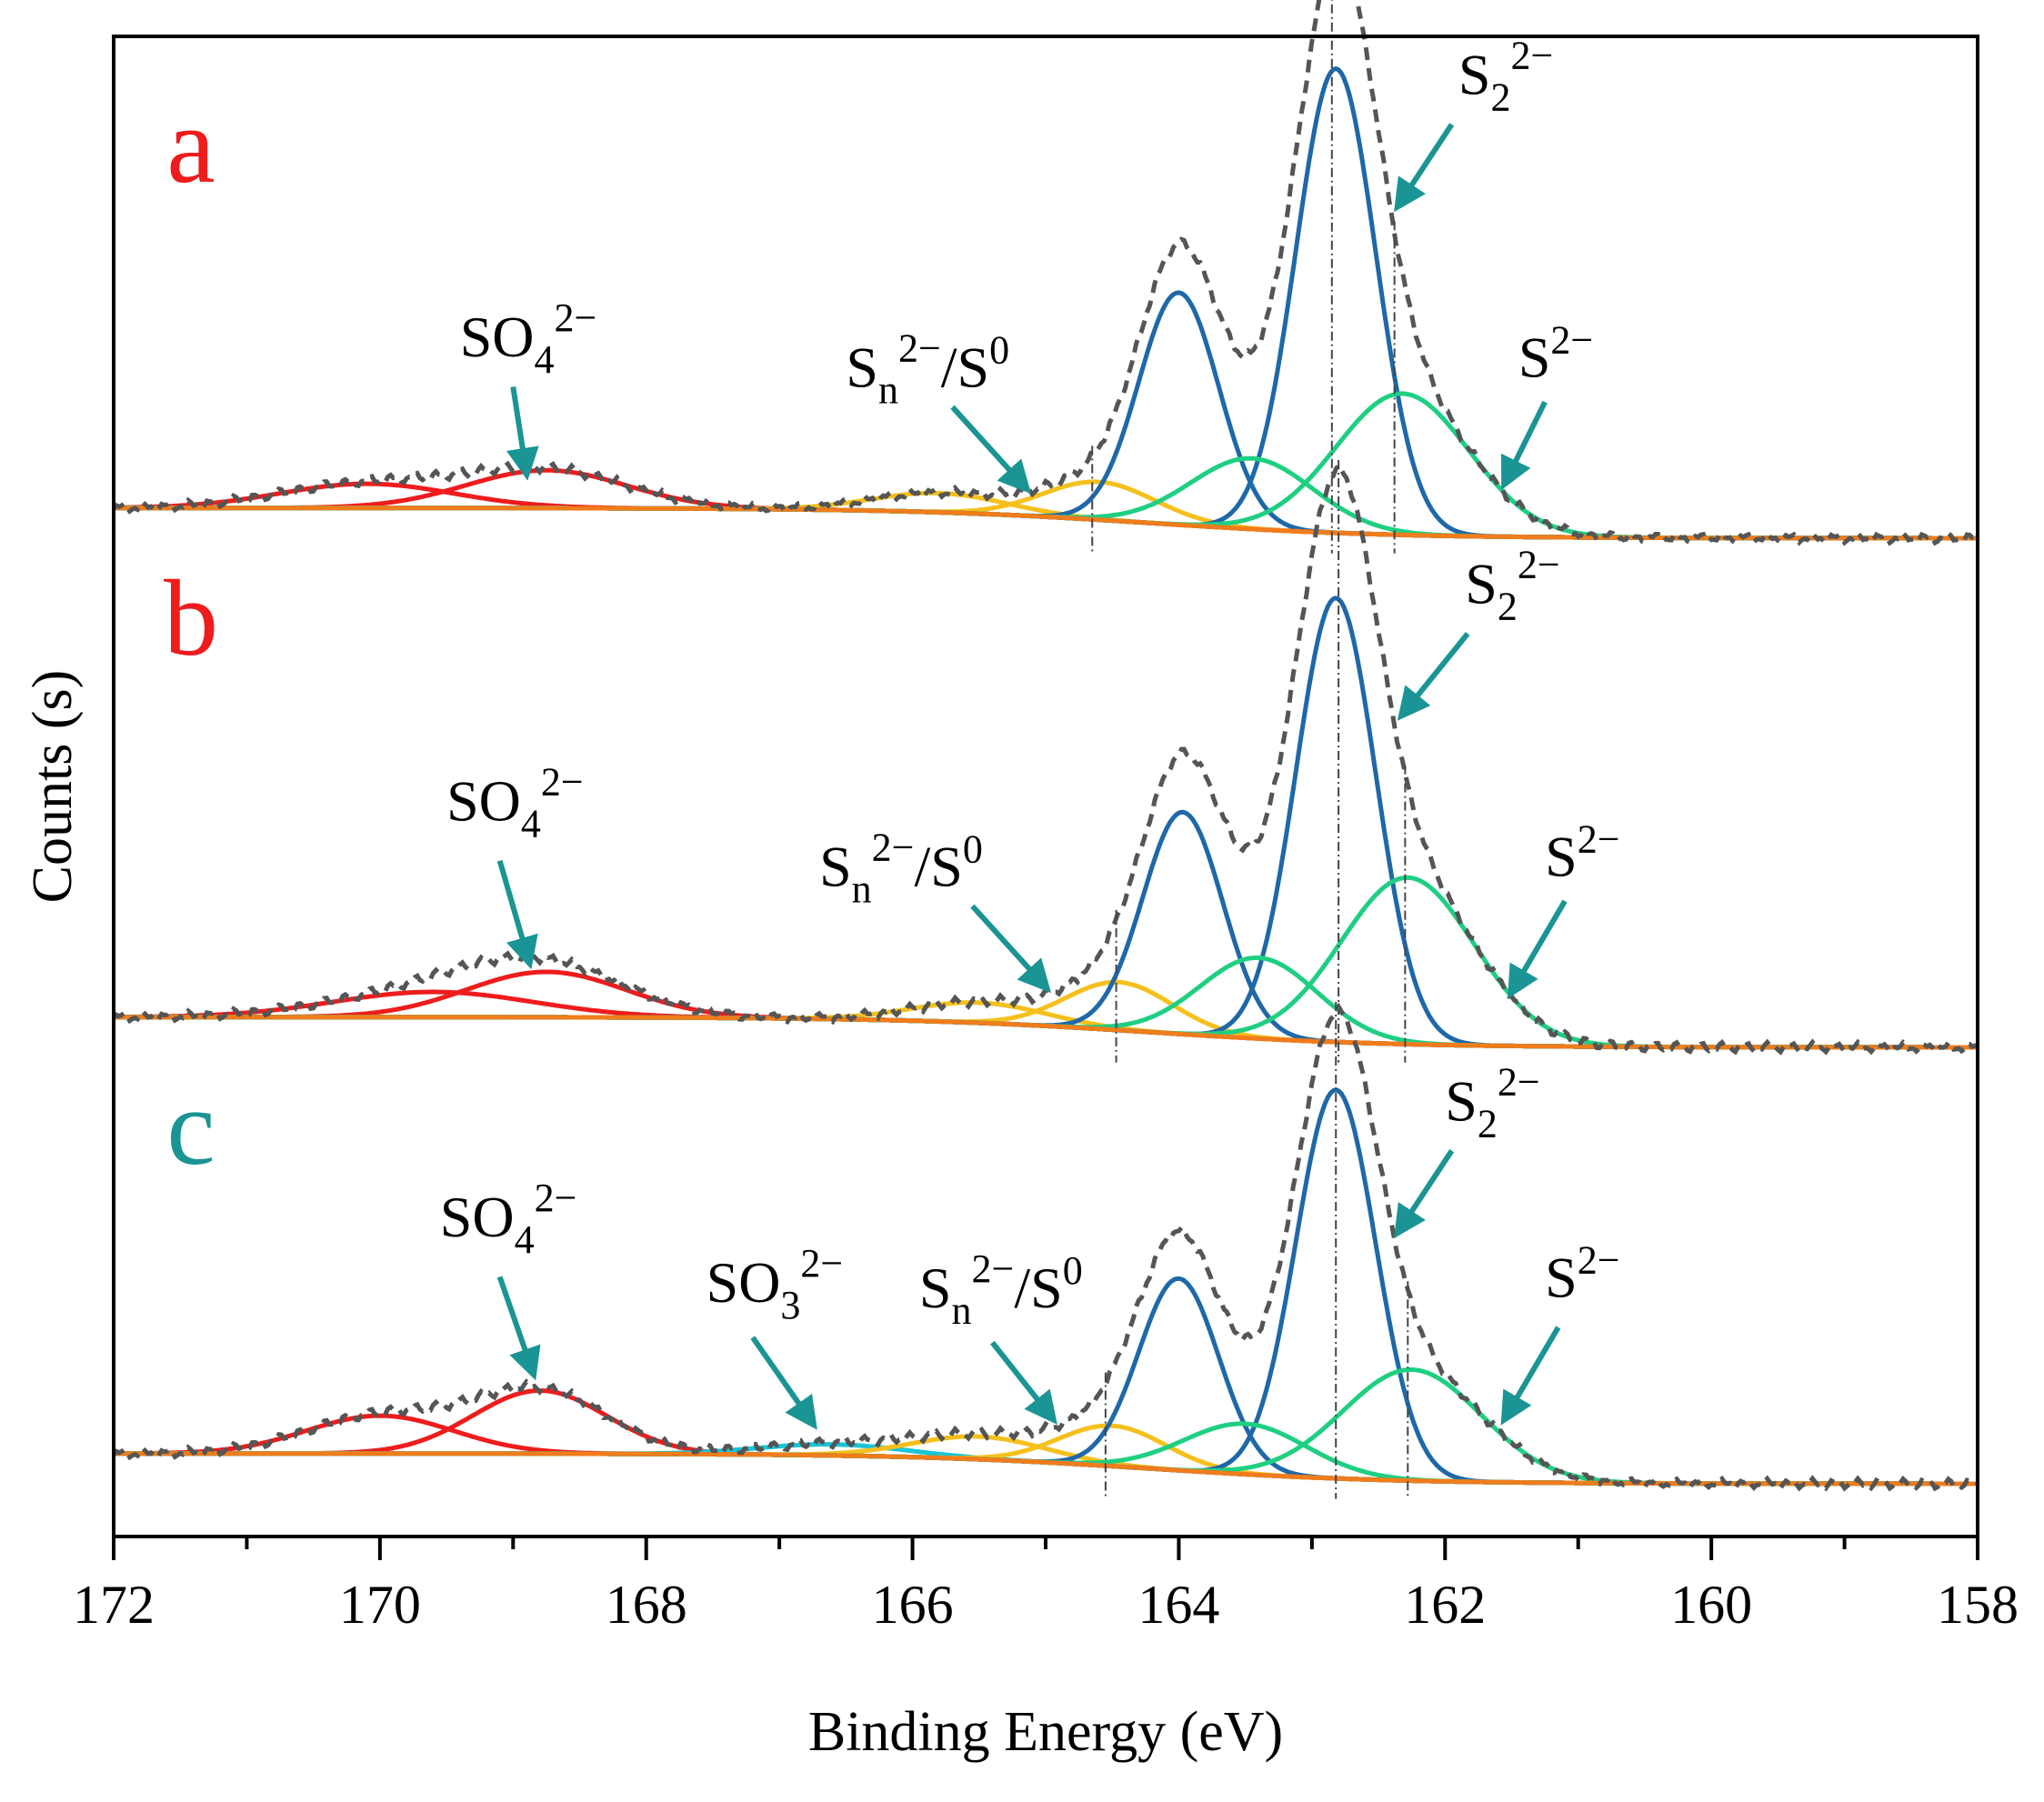  Describe the element at coordinates (913, 1605) in the screenshot. I see `x-tick-label: 166` at that location.